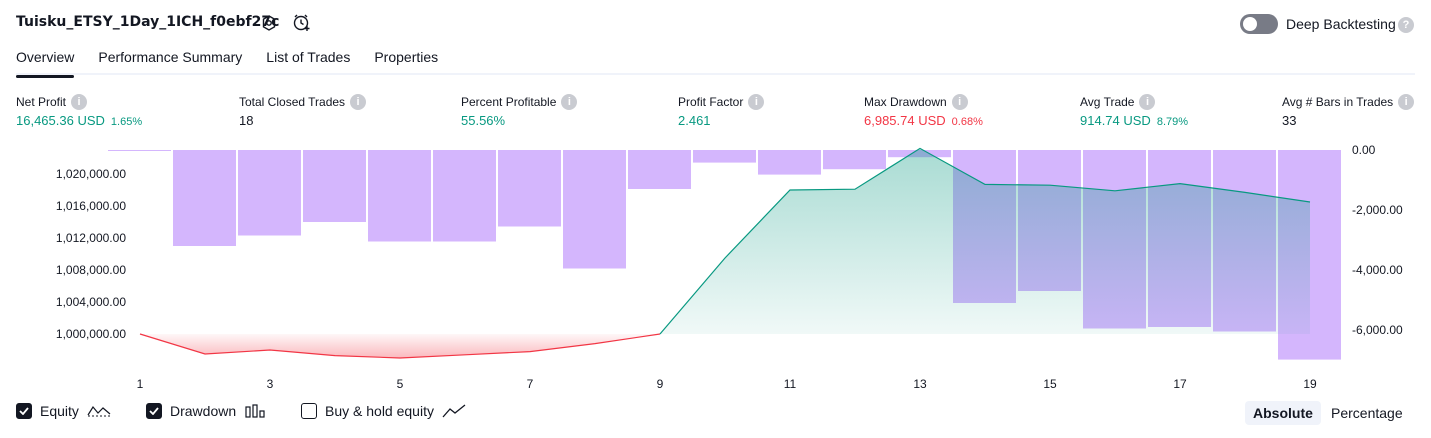 The image size is (1431, 438). I want to click on equity-line-below, so click(400, 346).